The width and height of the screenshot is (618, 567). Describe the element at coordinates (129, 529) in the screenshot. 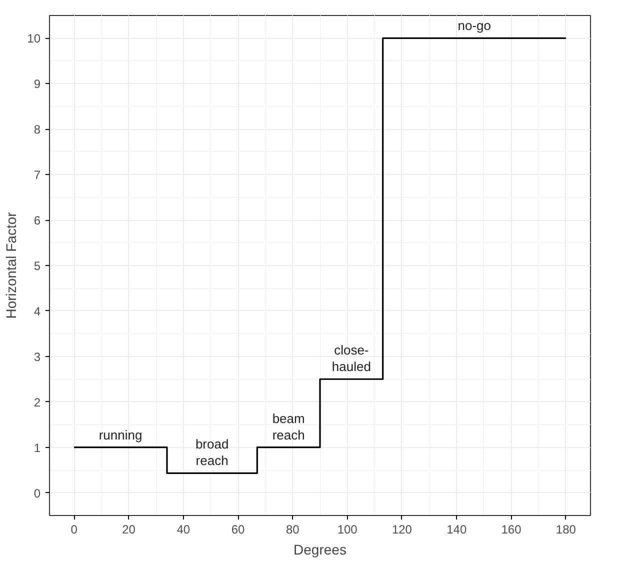

I see `x-tick-label: 20` at that location.